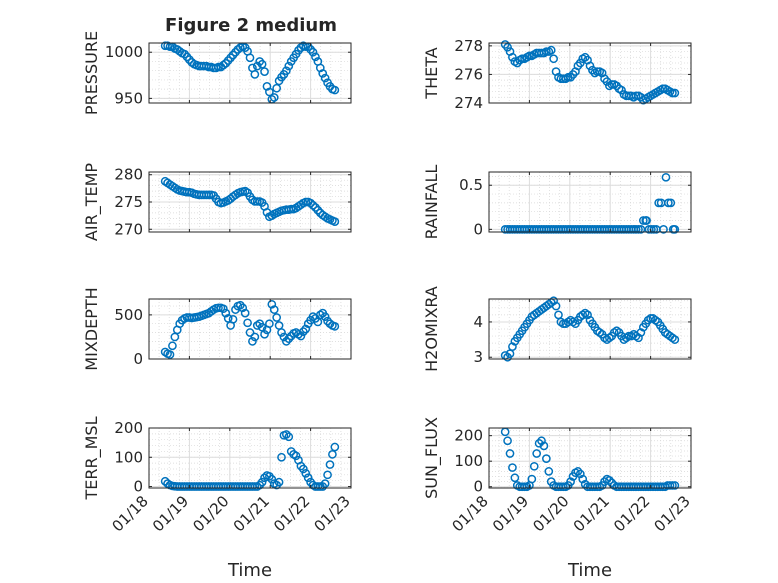 The image size is (778, 583). I want to click on y-tick-label: 274, so click(468, 103).